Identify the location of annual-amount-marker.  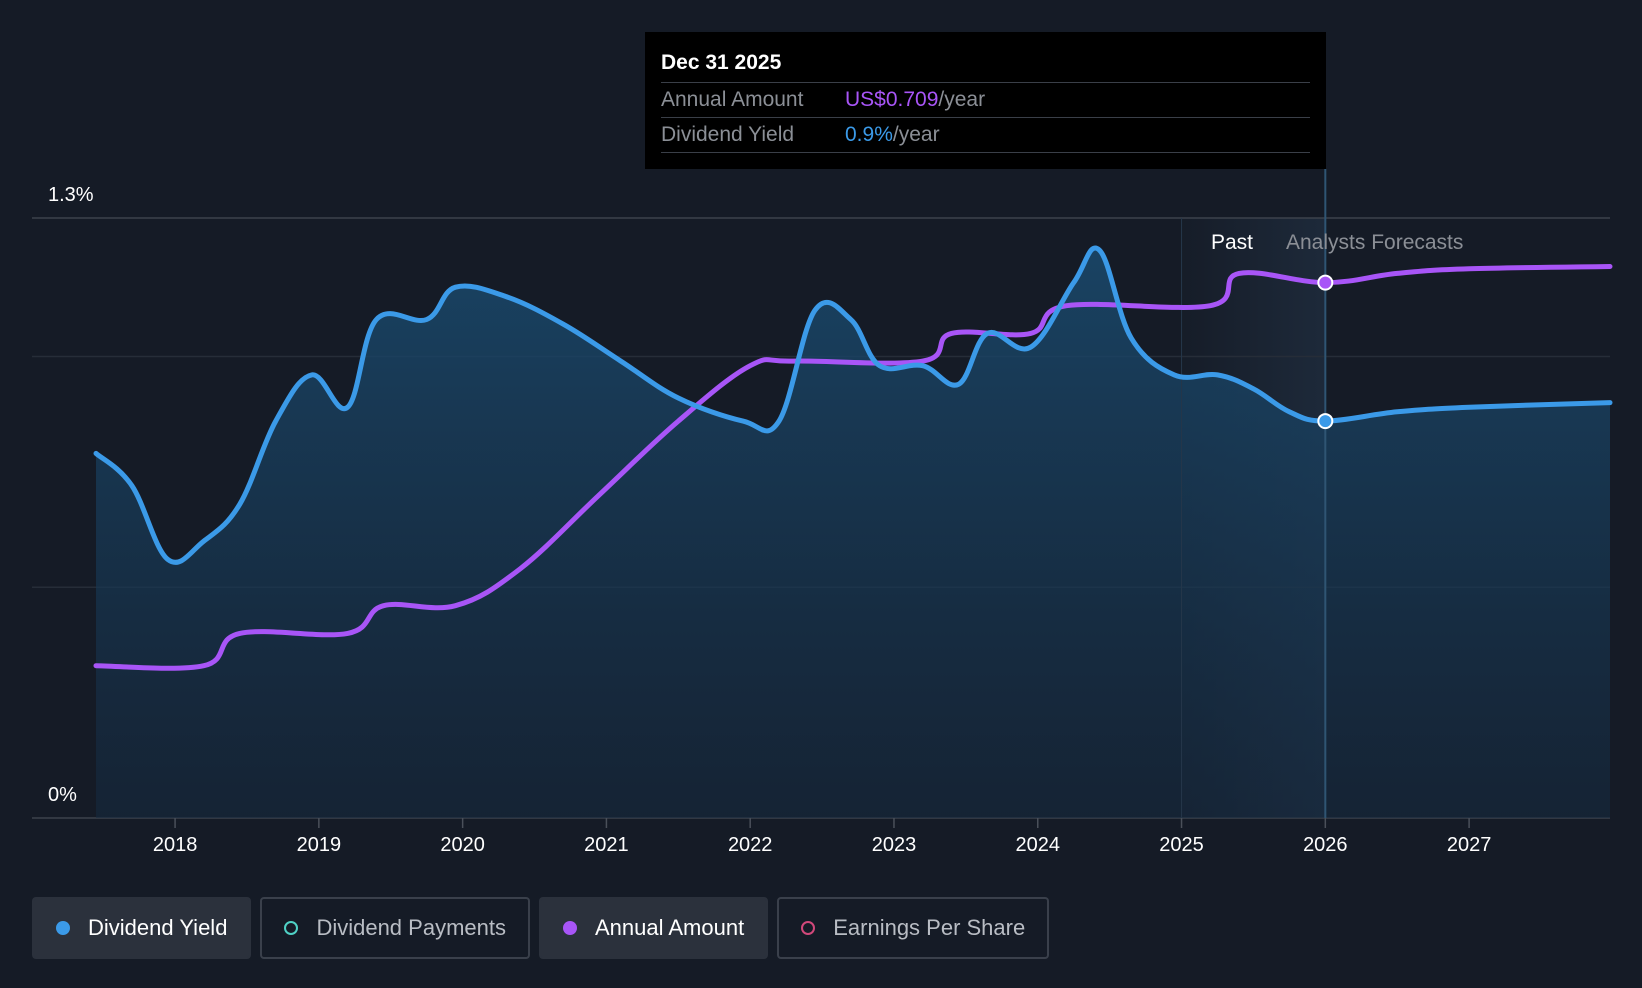
(1325, 282).